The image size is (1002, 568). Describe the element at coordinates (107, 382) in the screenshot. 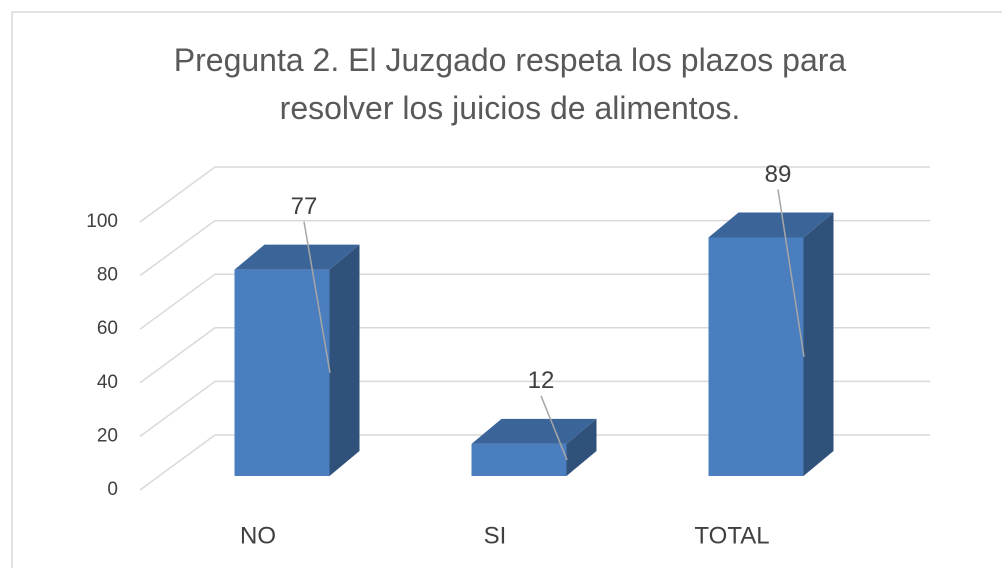

I see `y-tick-label: 40` at that location.